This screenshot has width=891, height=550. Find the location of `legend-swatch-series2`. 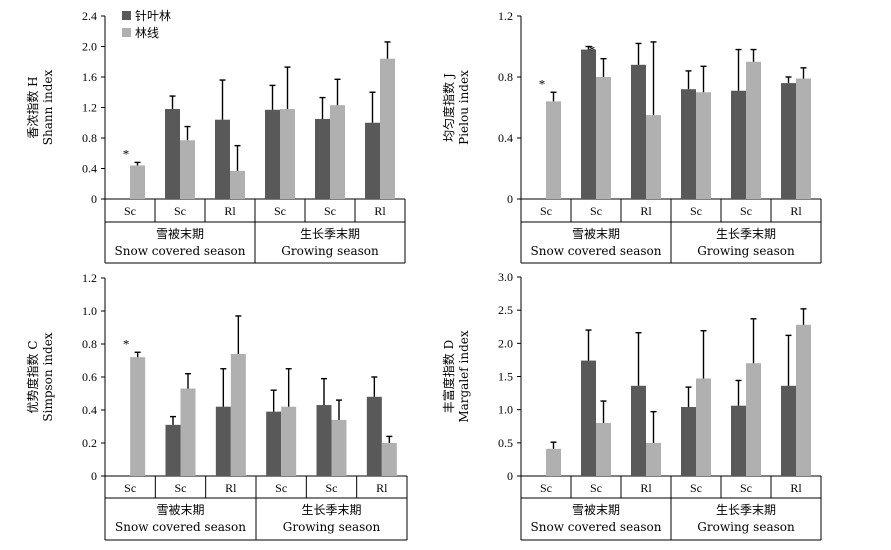

legend-swatch-series2 is located at coordinates (126, 32).